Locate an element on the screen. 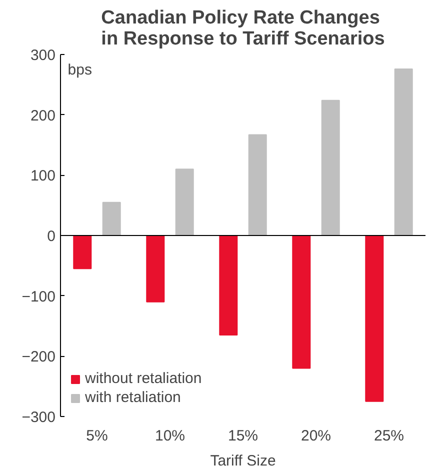 This screenshot has width=430, height=472. y-tick-label: 200 is located at coordinates (43, 115).